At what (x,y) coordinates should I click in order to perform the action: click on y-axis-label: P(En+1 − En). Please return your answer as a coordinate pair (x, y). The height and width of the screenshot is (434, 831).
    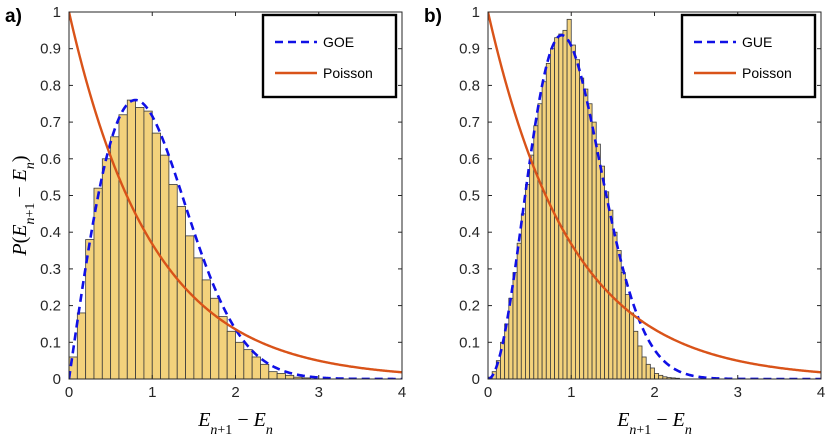
    Looking at the image, I should click on (23, 205).